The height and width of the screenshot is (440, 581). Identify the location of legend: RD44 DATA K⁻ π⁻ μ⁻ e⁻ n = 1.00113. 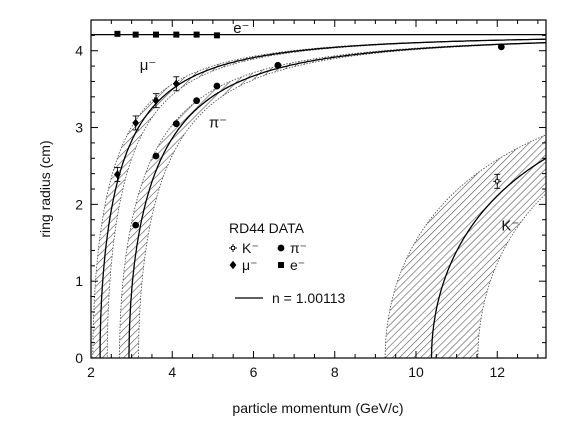
(287, 263).